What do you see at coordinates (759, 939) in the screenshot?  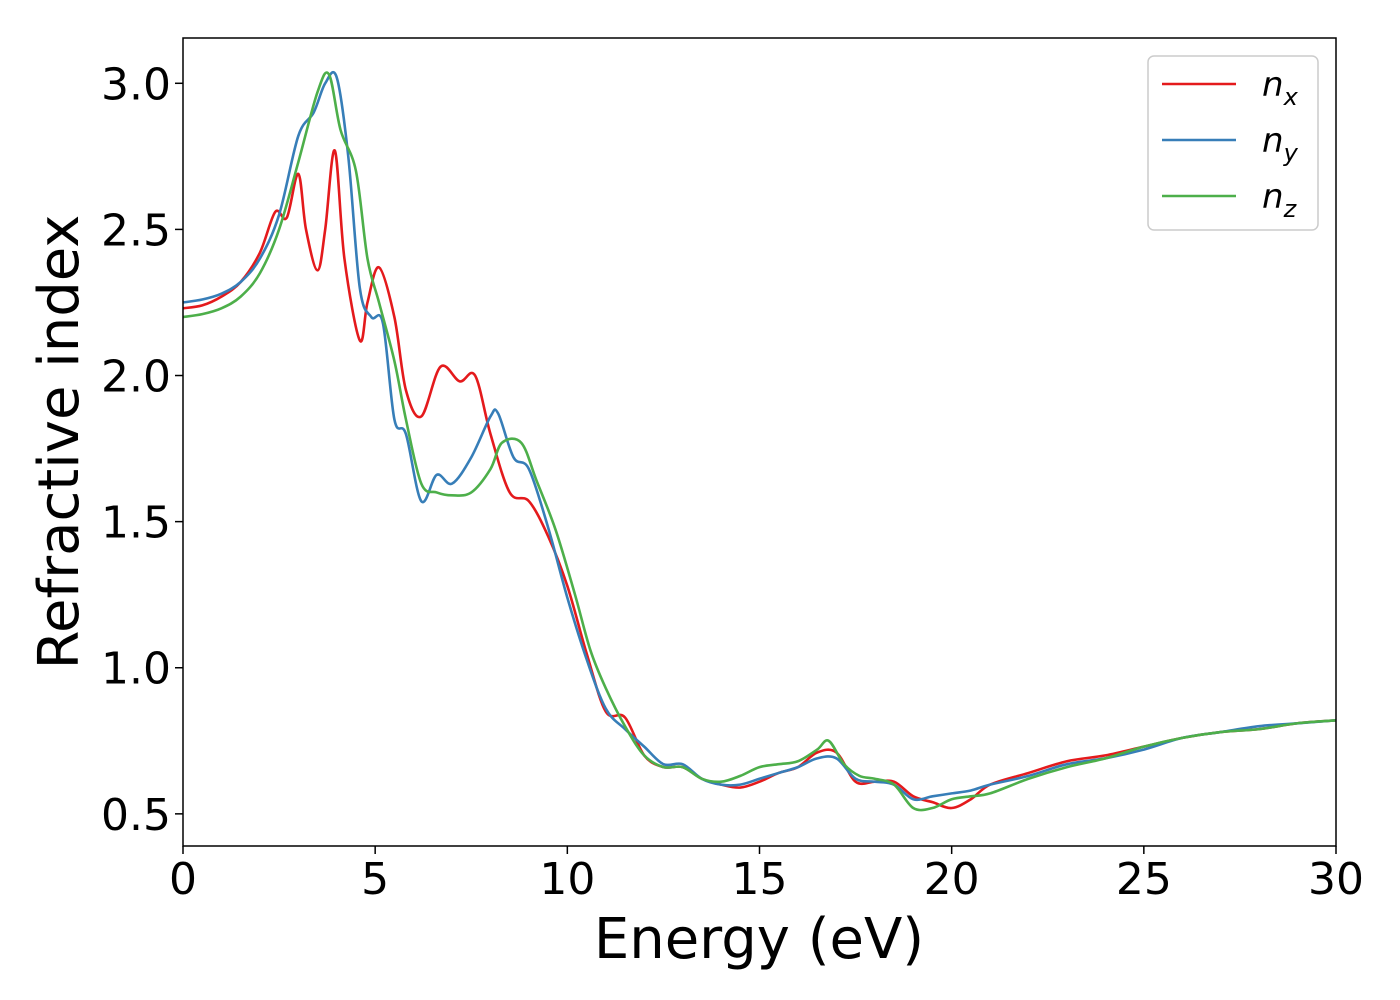 I see `x-axis-title: Energy (eV)` at bounding box center [759, 939].